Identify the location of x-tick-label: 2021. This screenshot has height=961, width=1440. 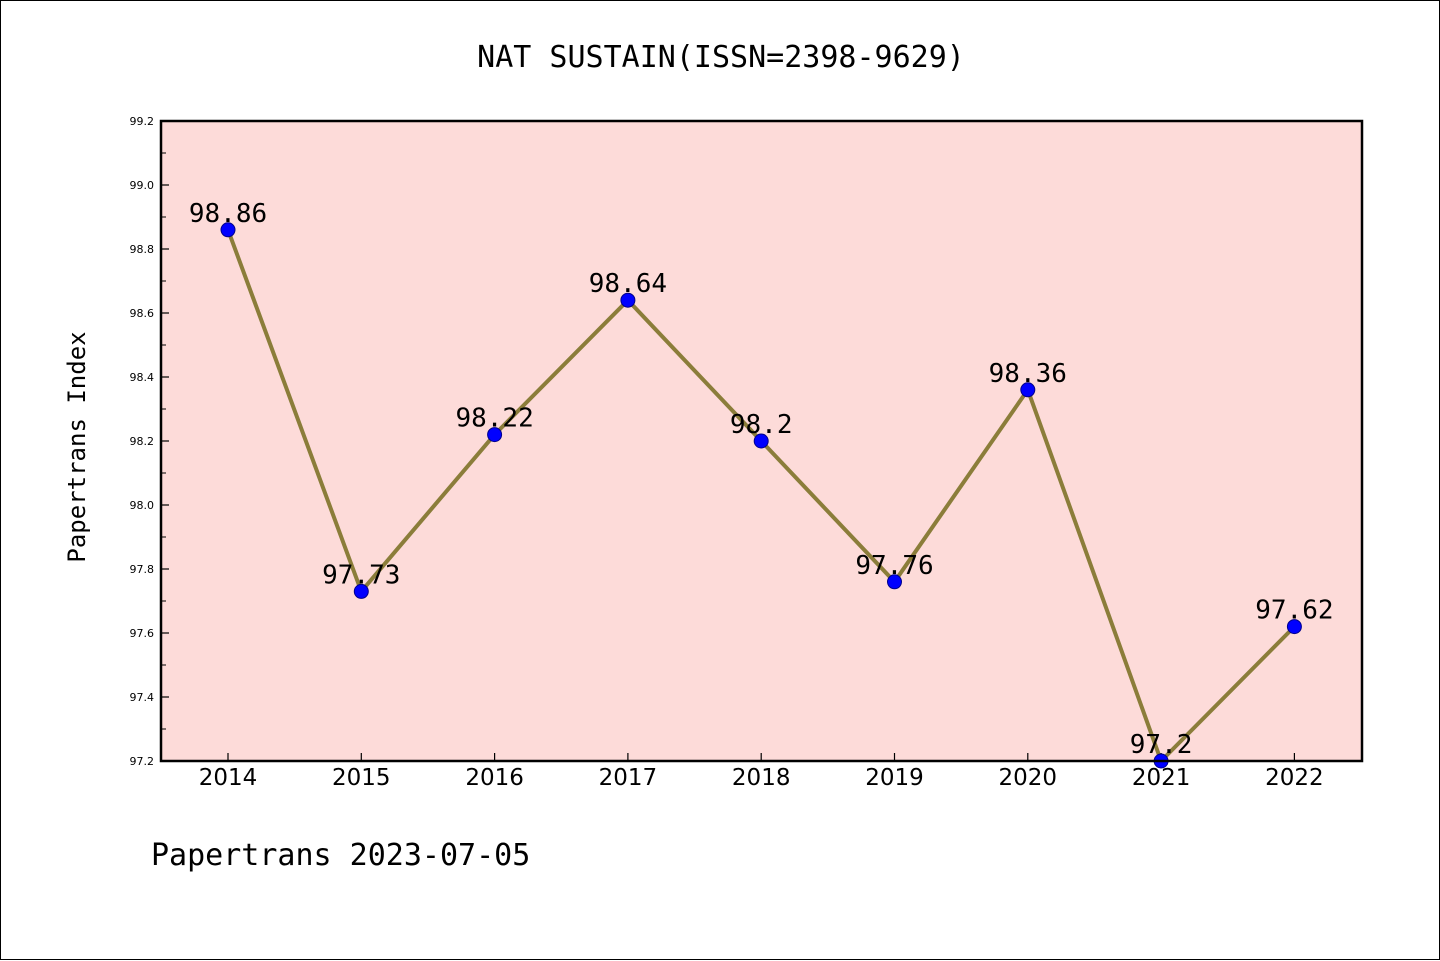
(1161, 778).